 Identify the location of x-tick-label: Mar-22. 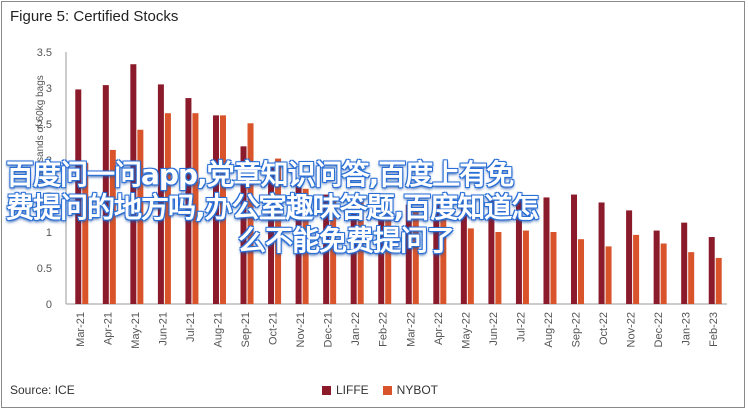
(411, 329).